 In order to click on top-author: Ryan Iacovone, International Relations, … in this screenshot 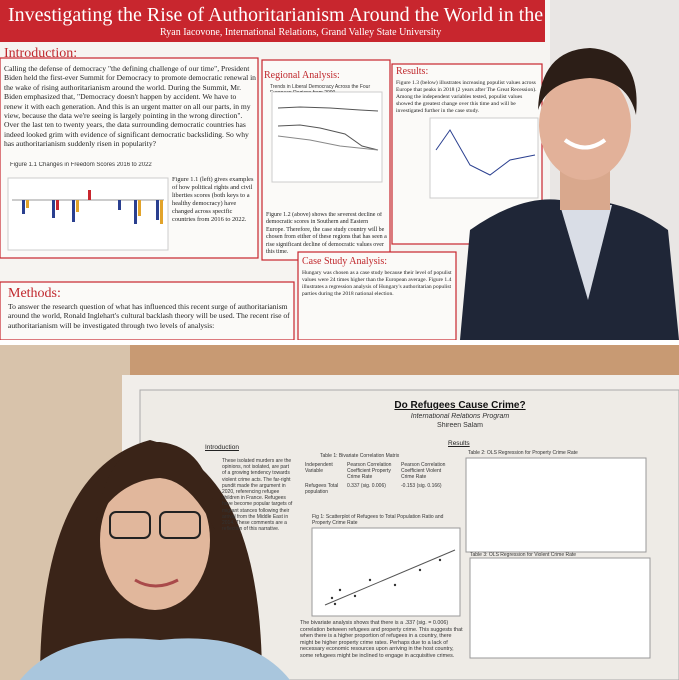, I will do `click(301, 32)`.